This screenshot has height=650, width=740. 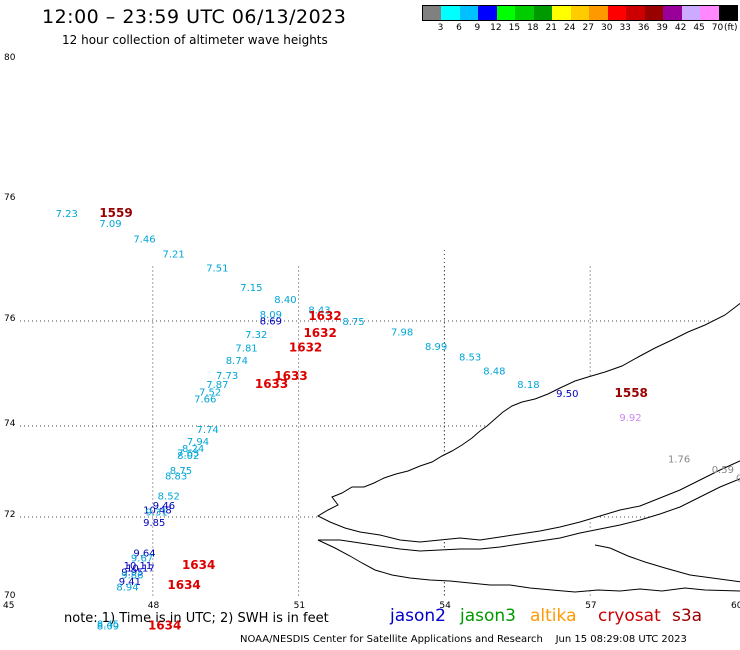 What do you see at coordinates (643, 28) in the screenshot?
I see `legend-label: 36` at bounding box center [643, 28].